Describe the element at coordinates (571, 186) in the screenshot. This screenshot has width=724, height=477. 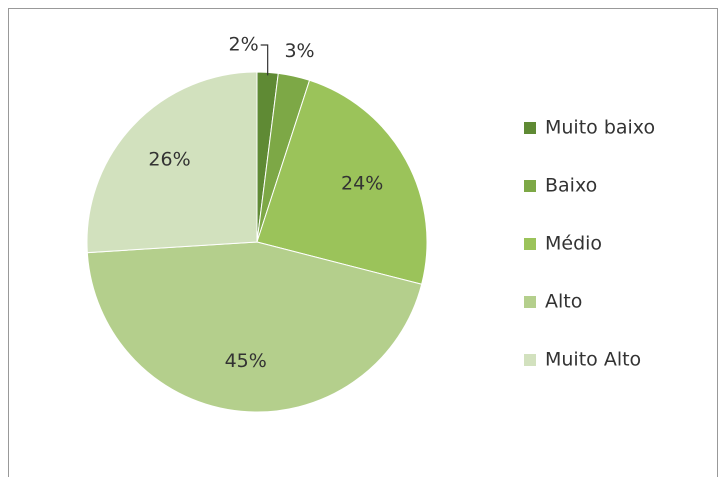
I see `legend-label: Baixo` at that location.